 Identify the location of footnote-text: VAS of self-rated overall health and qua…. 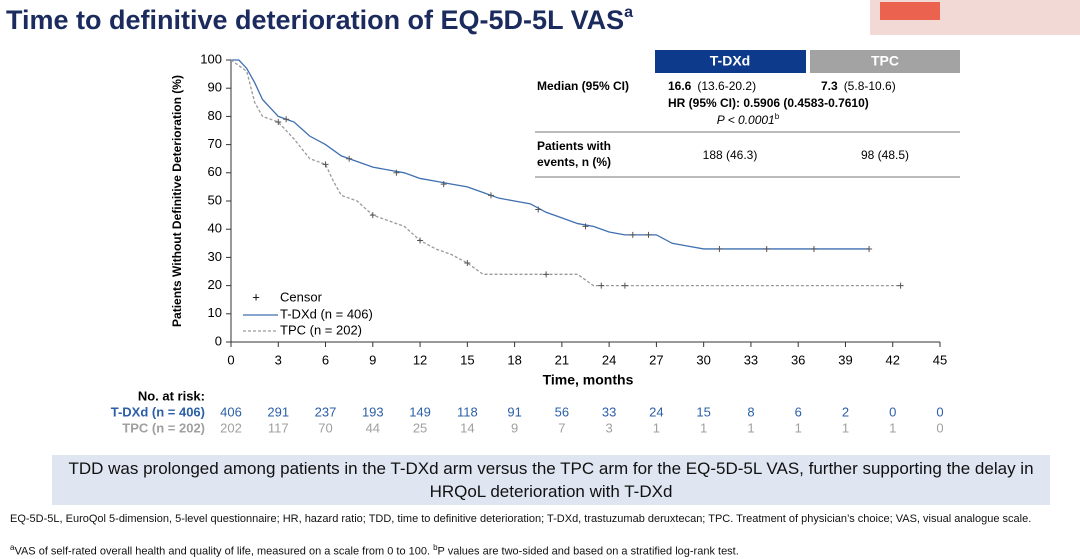
(224, 551).